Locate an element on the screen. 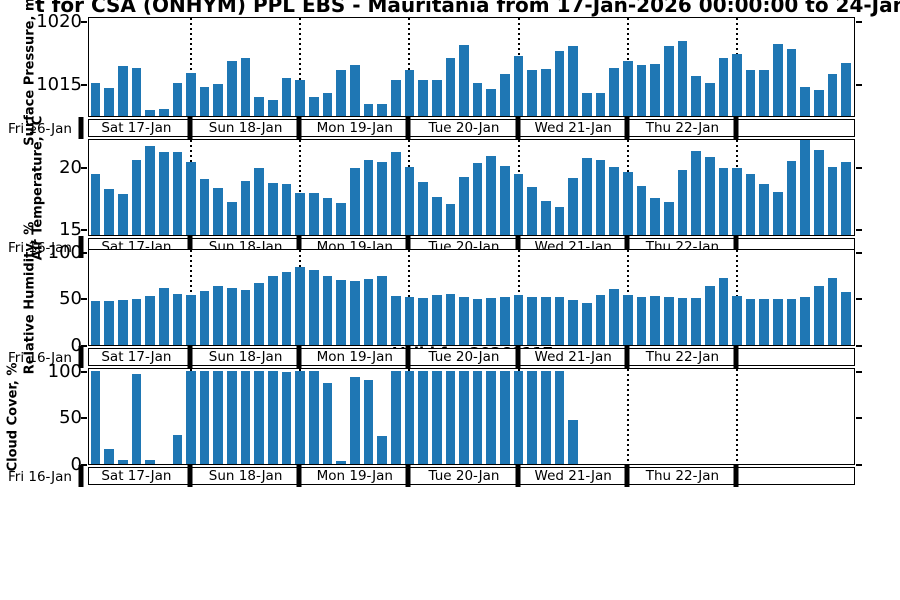  day-label: Sat 17-Jan is located at coordinates (136, 128).